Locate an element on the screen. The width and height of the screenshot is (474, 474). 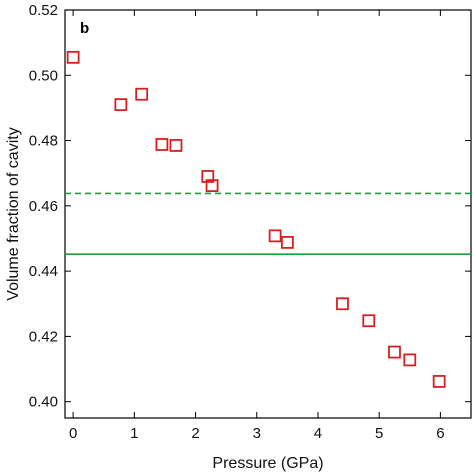
panel-label: b is located at coordinates (84, 28).